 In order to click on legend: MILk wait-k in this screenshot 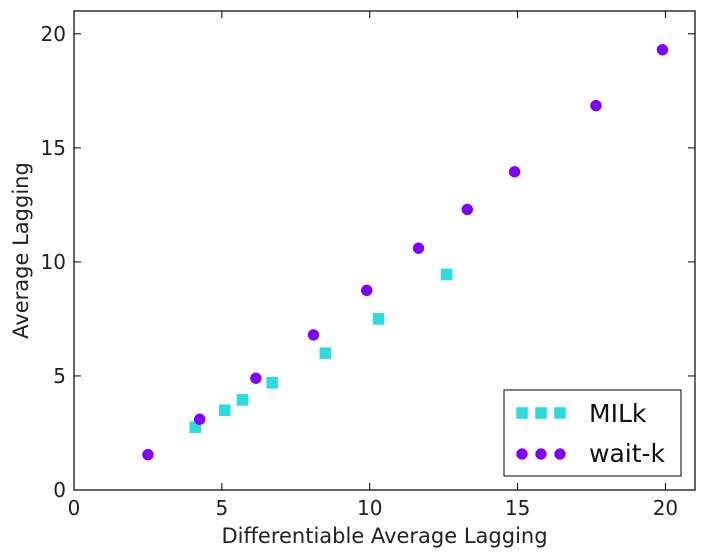, I will do `click(592, 433)`.